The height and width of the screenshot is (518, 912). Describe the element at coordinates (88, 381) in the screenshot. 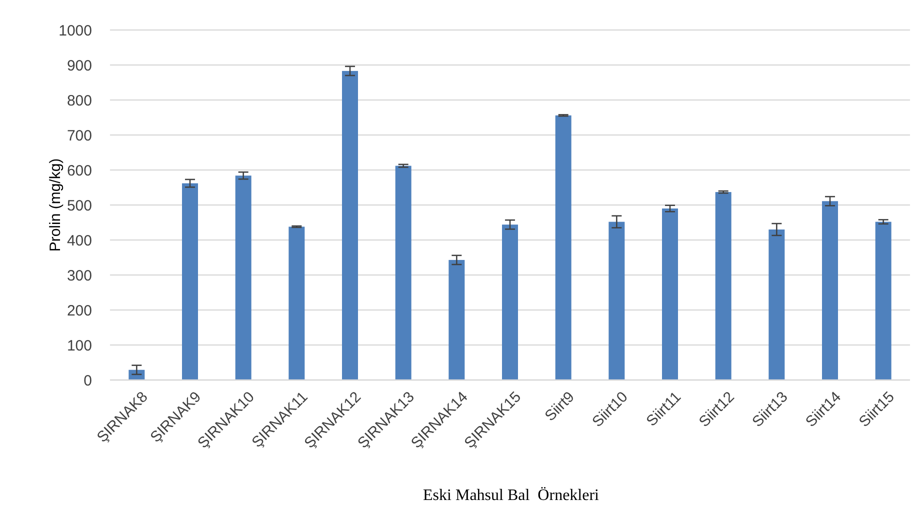

I see `y-tick-label: 0` at that location.